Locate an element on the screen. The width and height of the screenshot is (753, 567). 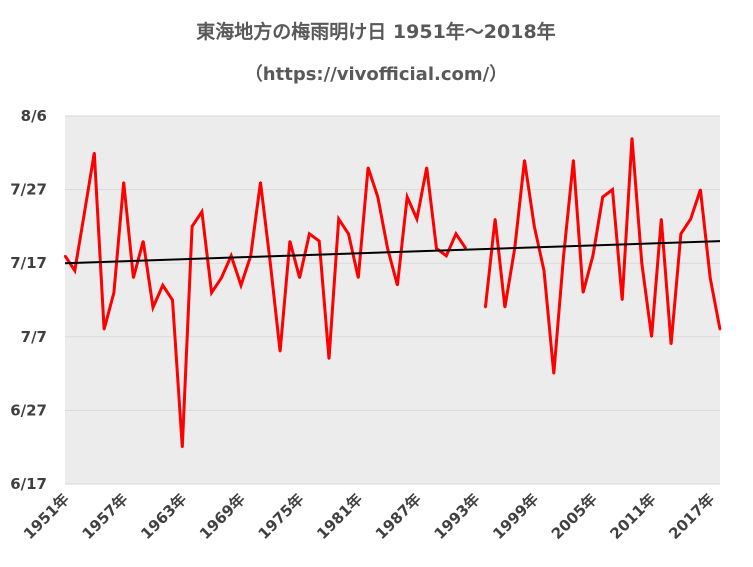
x-tick-label: 2005年 is located at coordinates (574, 516).